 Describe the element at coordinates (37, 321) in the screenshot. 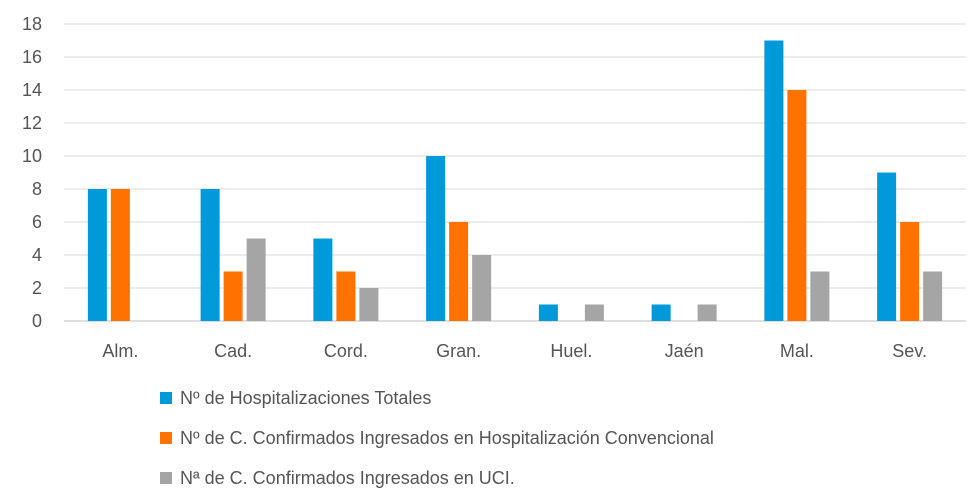

I see `y-tick-label: 0` at that location.